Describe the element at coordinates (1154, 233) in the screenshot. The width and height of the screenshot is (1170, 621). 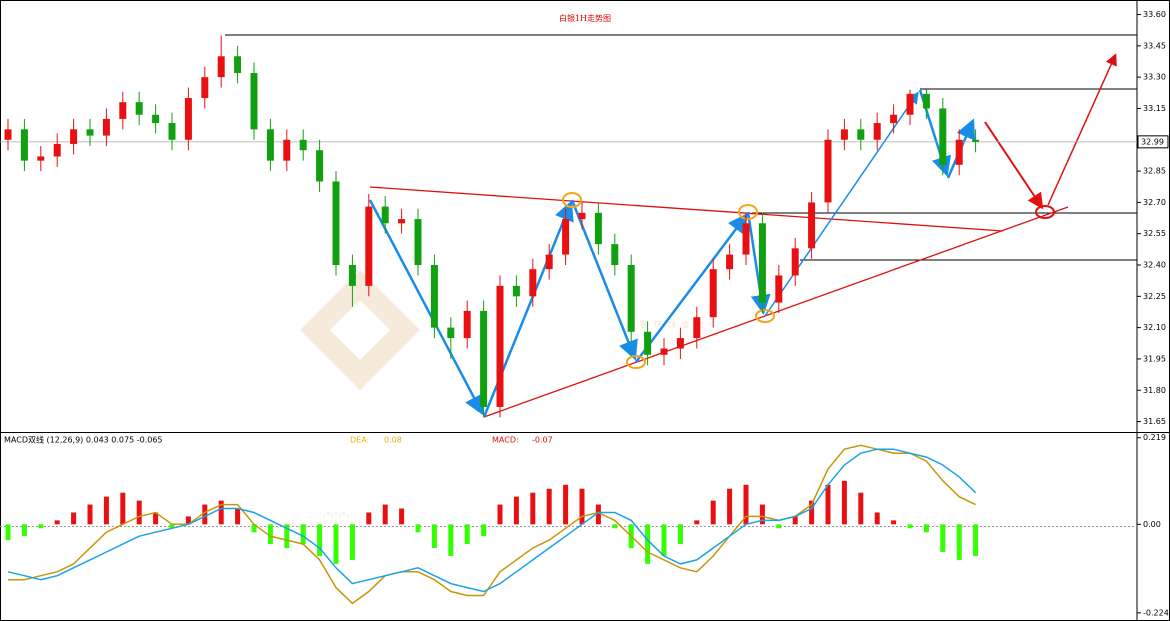
I see `y-tick-label: 32.55` at that location.